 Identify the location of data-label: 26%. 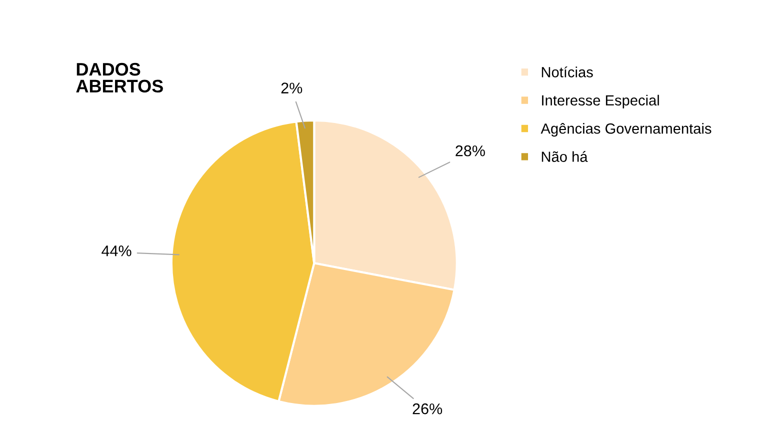
(427, 408).